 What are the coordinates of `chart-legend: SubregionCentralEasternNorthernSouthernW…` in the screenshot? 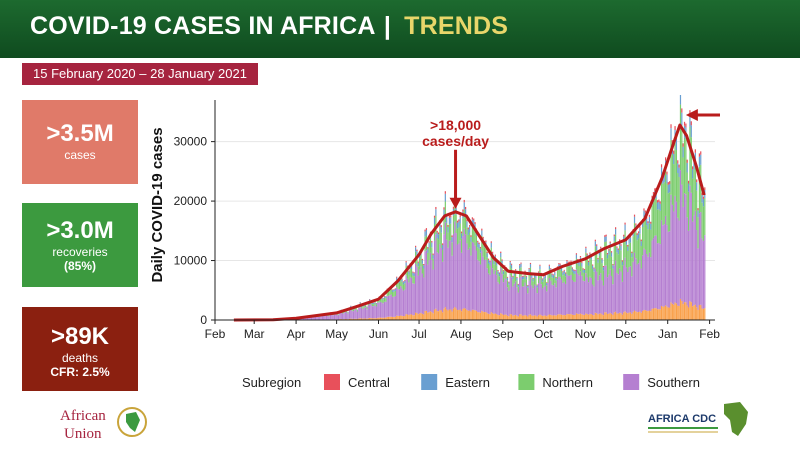 It's located at (471, 382).